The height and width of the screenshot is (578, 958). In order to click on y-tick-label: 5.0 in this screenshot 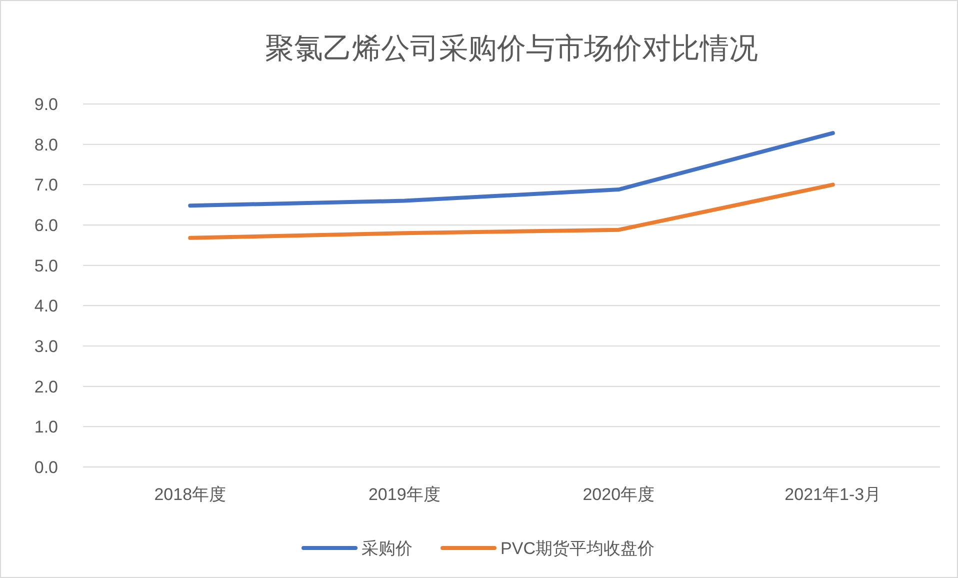, I will do `click(46, 266)`.